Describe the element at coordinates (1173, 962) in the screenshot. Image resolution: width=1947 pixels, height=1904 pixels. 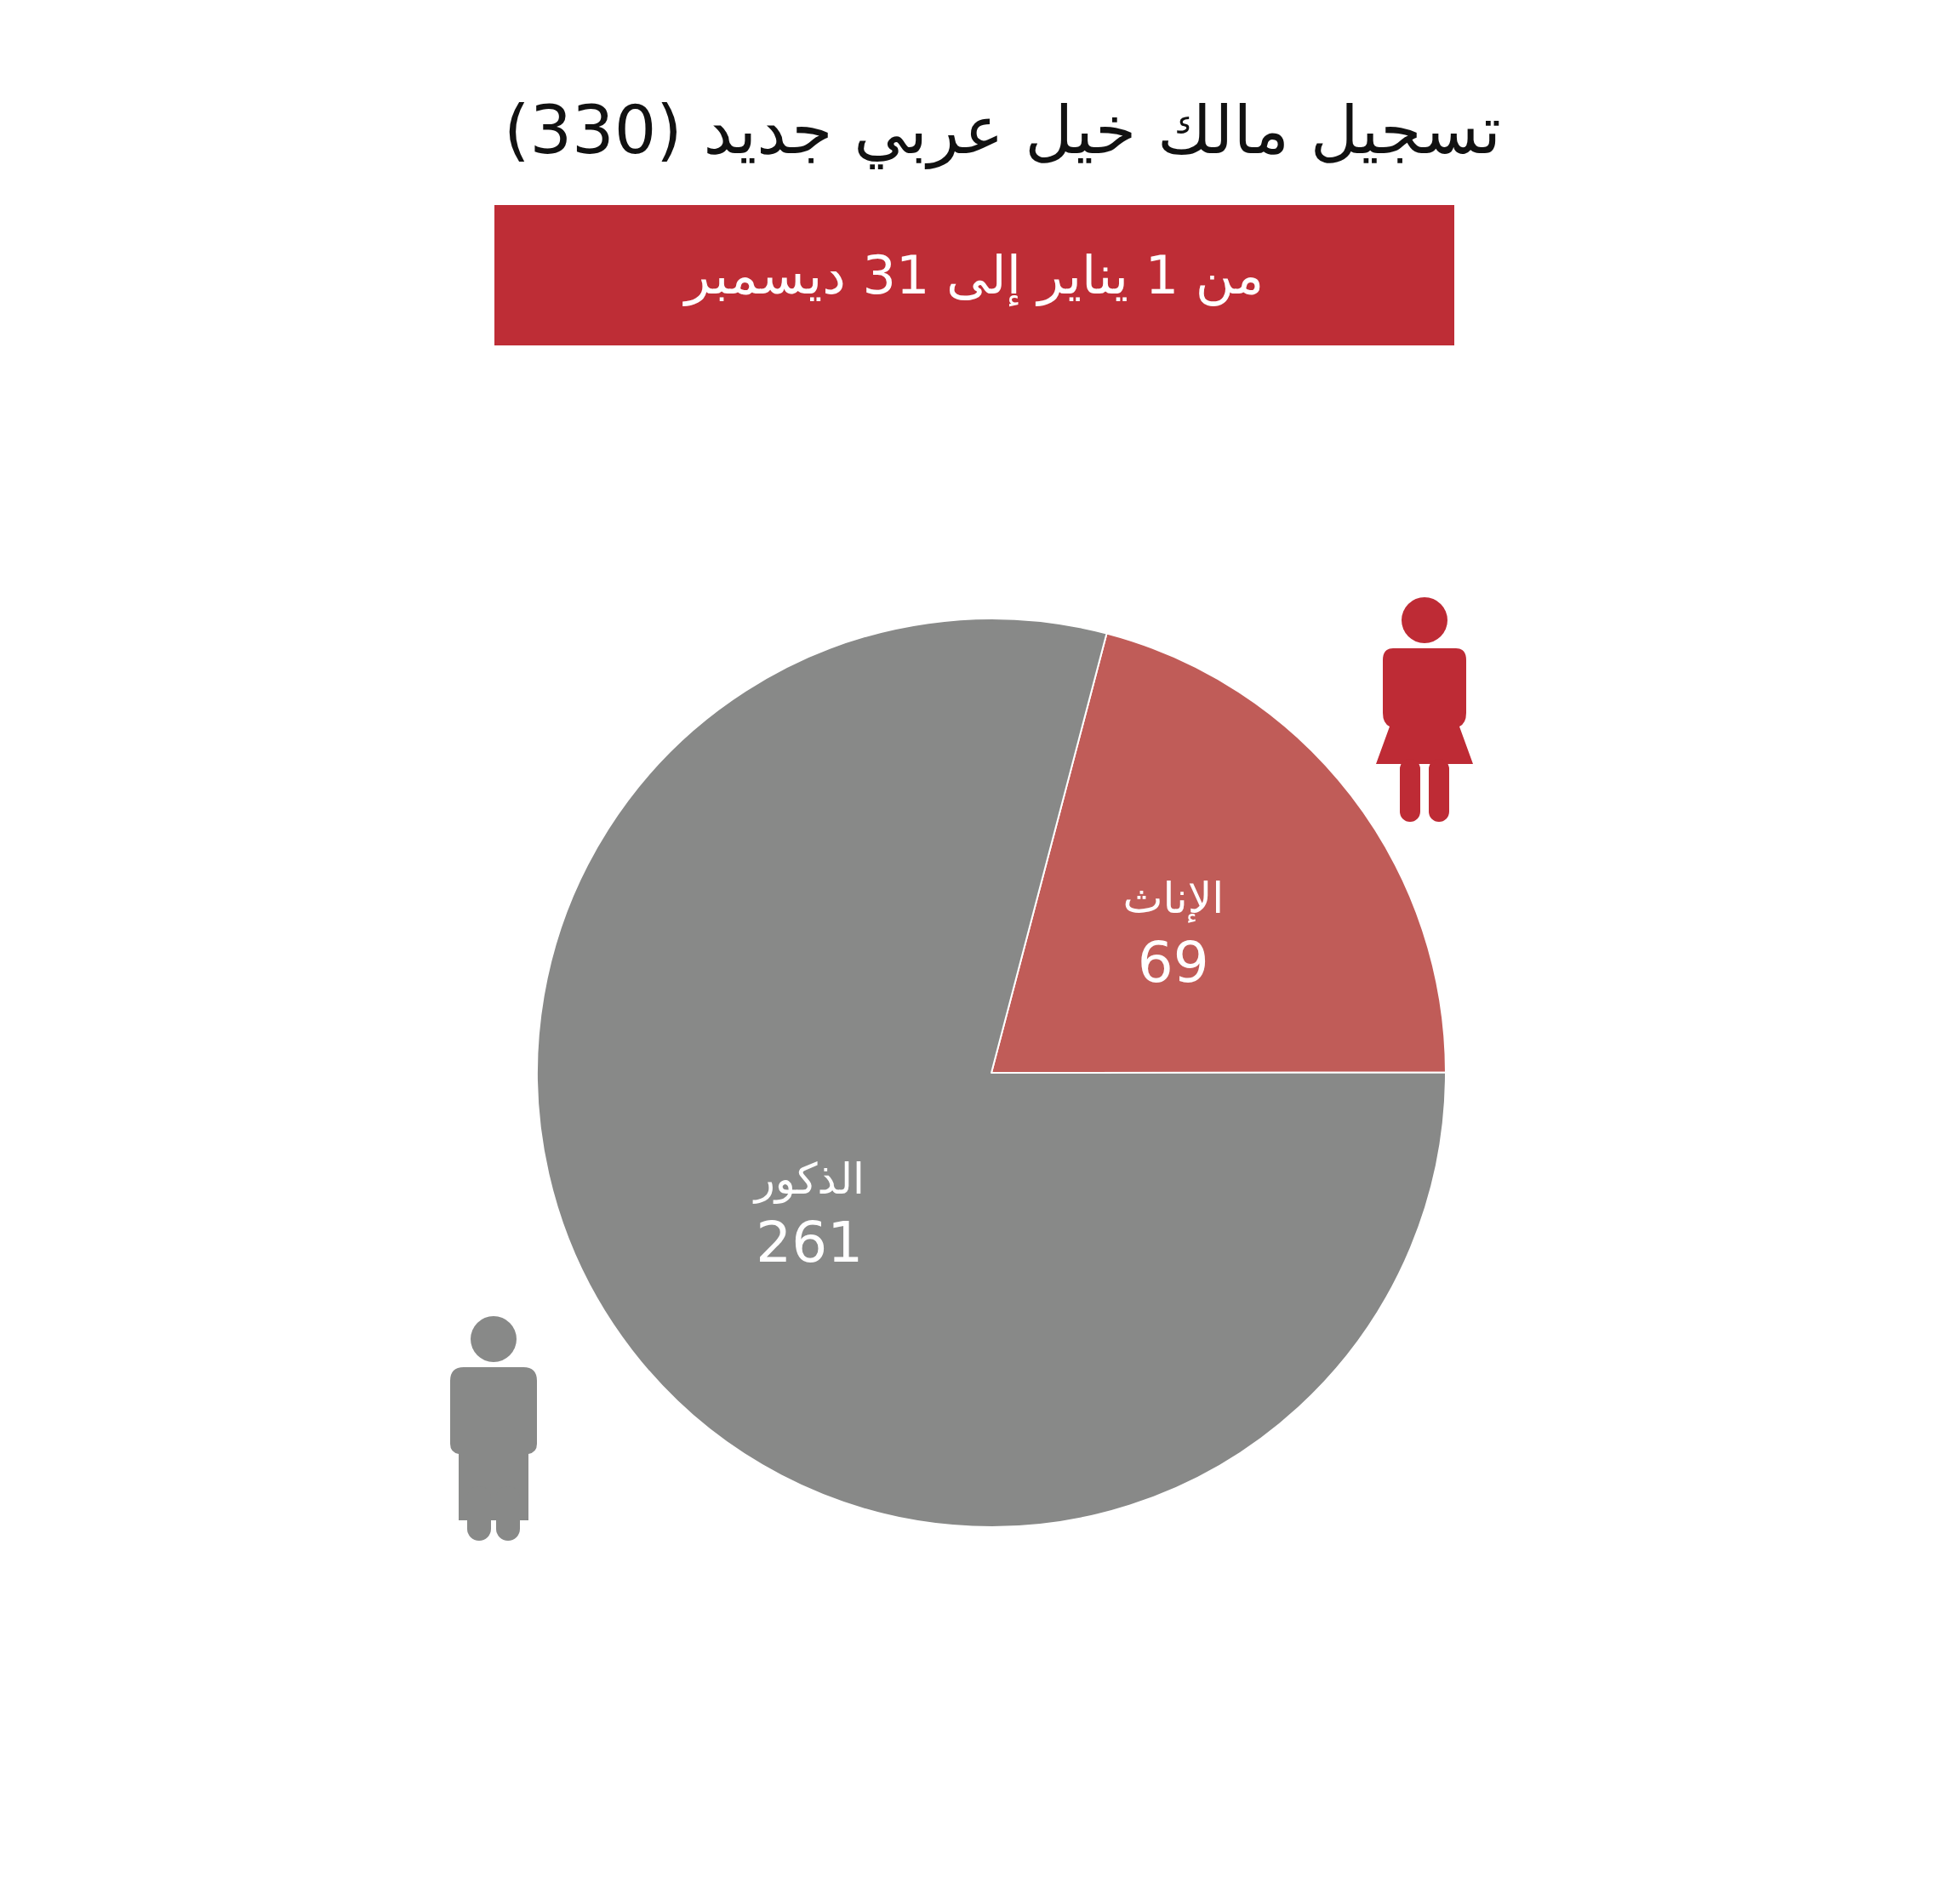
I see `data-label: 69` at that location.